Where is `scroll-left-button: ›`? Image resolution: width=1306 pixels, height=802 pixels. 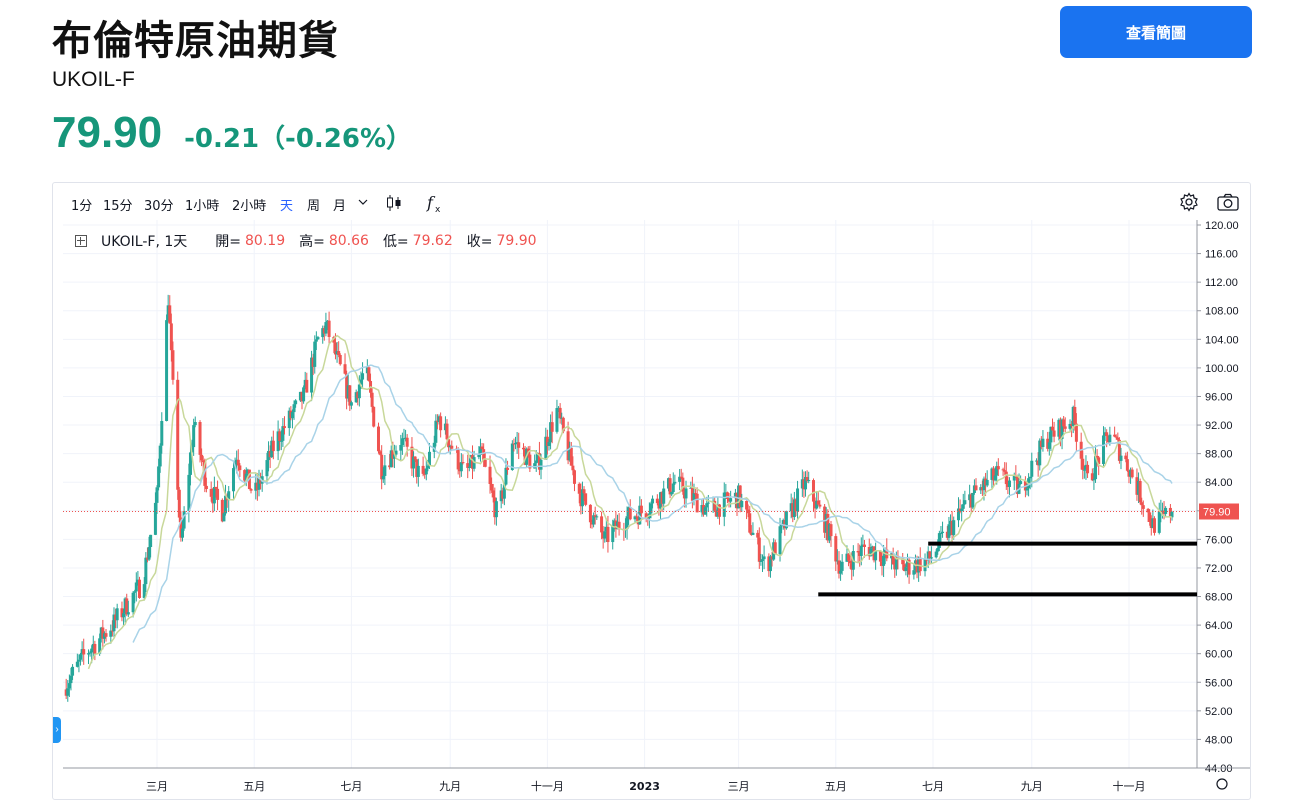
scroll-left-button: › is located at coordinates (57, 730).